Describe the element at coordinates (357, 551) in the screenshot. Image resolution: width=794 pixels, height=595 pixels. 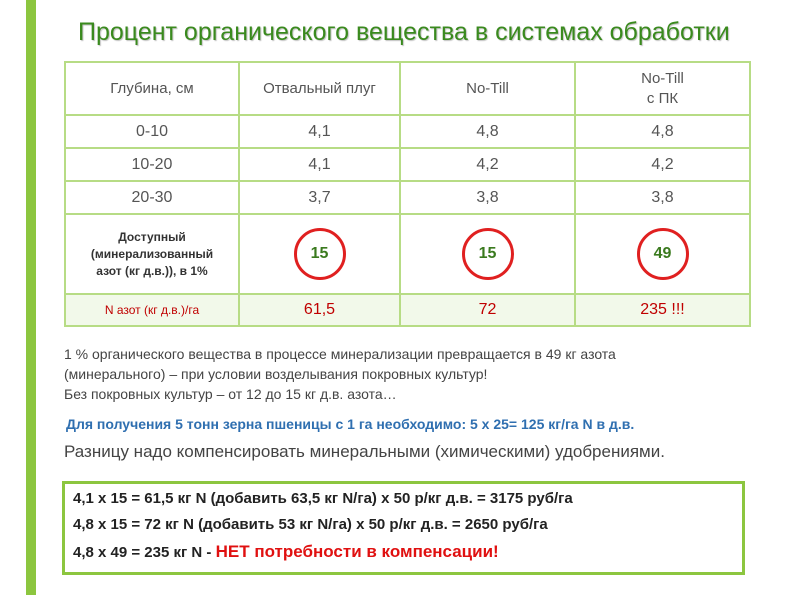
I see `no-compensation-alert: НЕТ потребности в компенсации!` at that location.